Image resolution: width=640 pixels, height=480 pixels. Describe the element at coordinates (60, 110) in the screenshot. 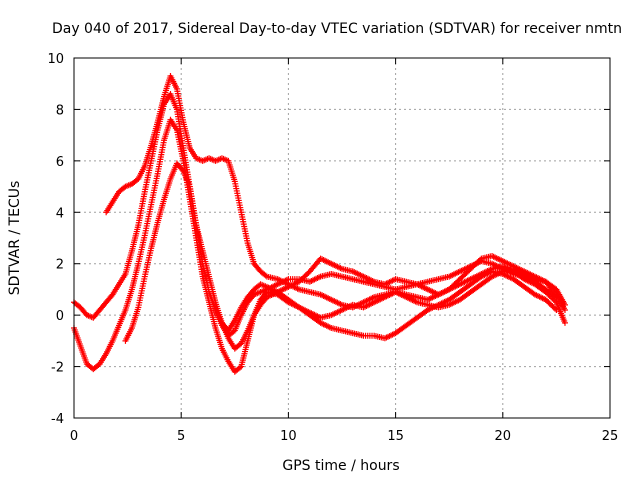

I see `y-tick-label: 8` at that location.